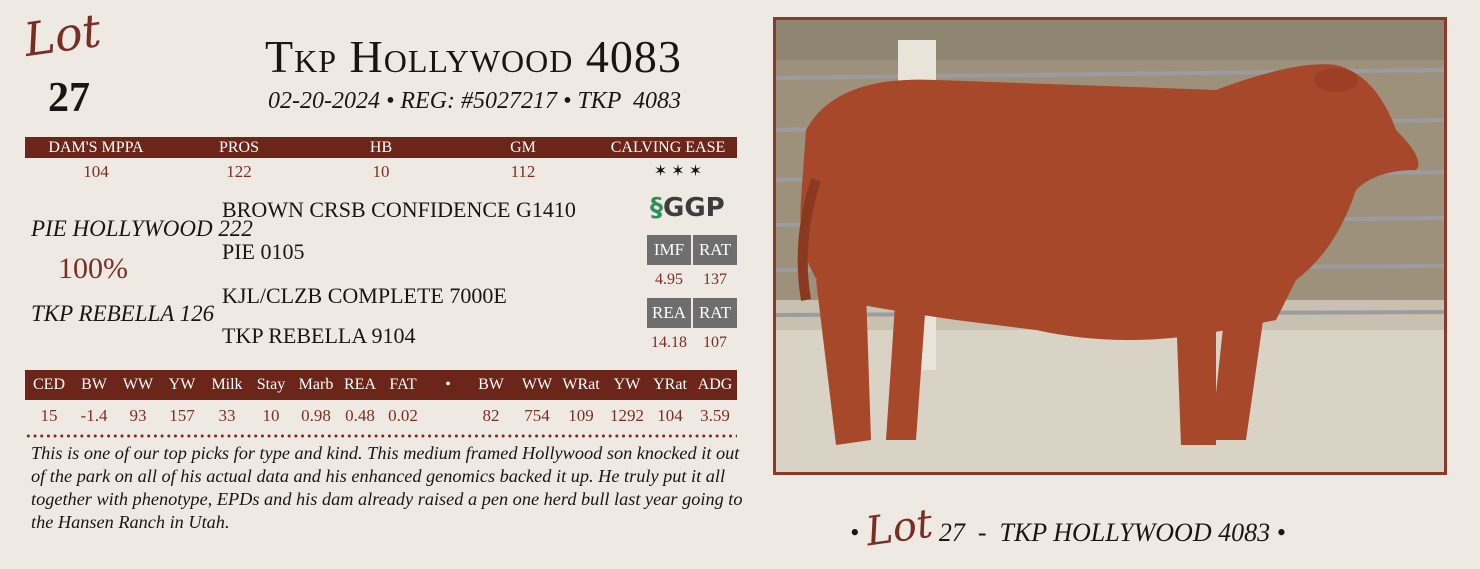 This screenshot has height=569, width=1480. I want to click on imf-rat-value: 137, so click(715, 279).